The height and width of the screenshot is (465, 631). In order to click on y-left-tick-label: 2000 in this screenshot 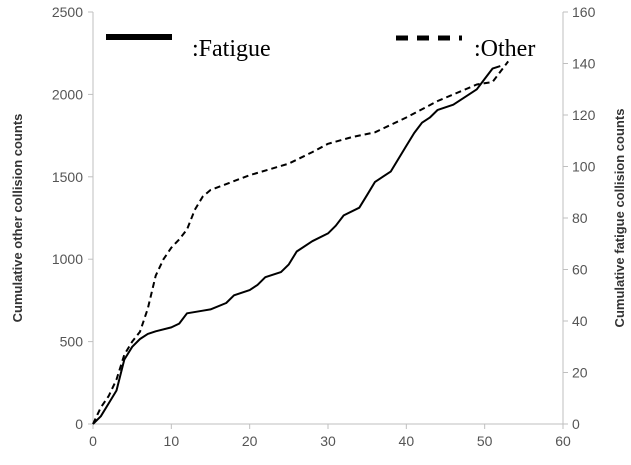, I will do `click(67, 94)`.